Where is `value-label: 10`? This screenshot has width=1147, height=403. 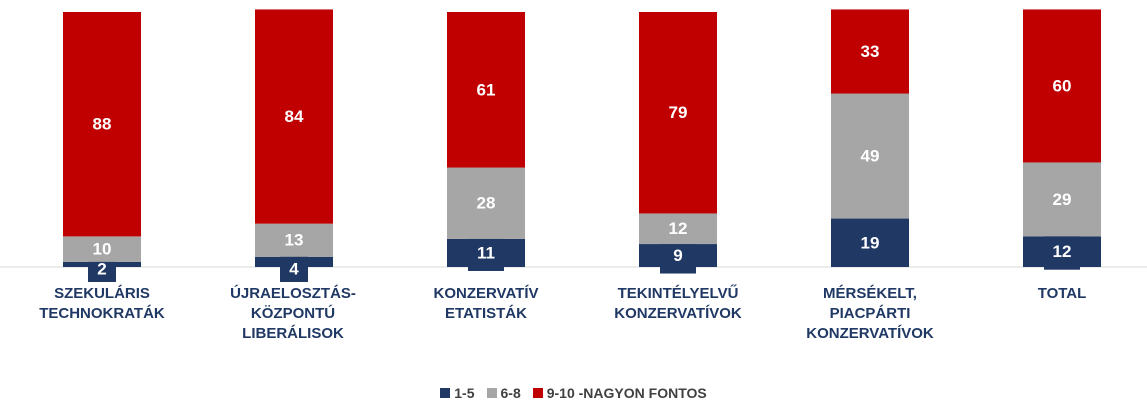
value-label: 10 is located at coordinates (102, 249).